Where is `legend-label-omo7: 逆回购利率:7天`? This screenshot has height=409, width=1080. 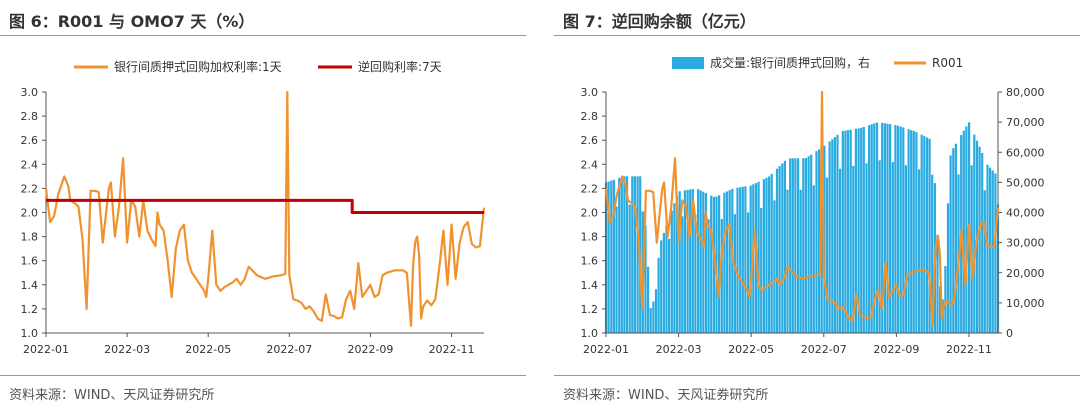 legend-label-omo7: 逆回购利率:7天 is located at coordinates (400, 66).